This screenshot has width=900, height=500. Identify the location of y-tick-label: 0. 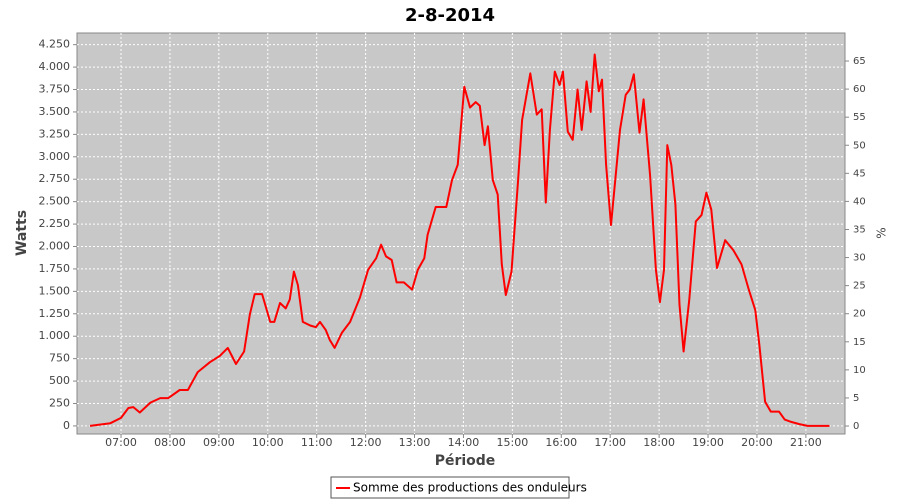
(66, 425).